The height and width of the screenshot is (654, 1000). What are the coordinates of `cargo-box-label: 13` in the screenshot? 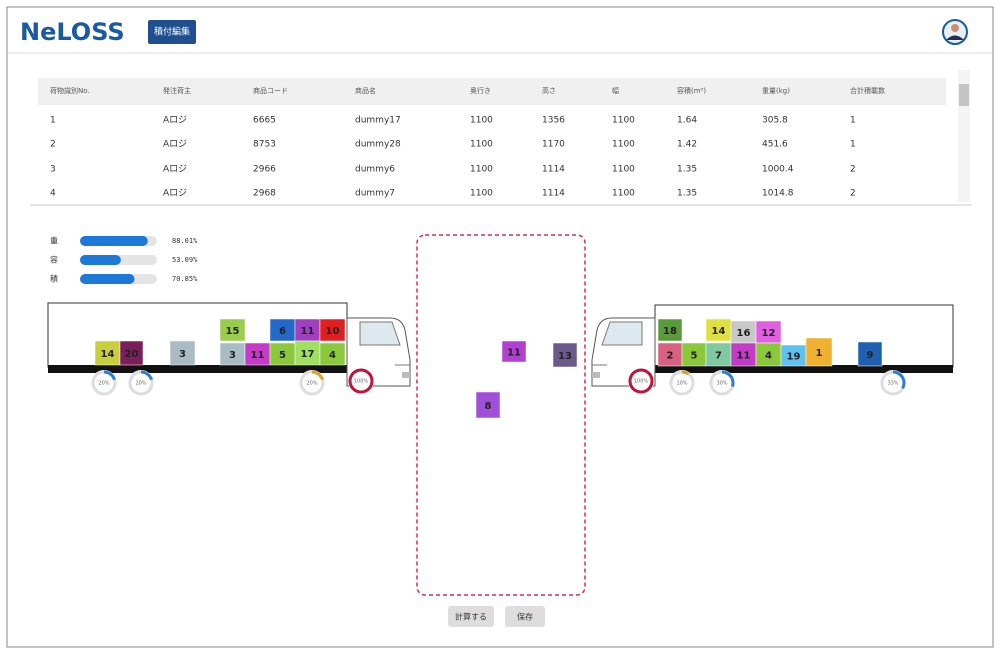 It's located at (565, 356).